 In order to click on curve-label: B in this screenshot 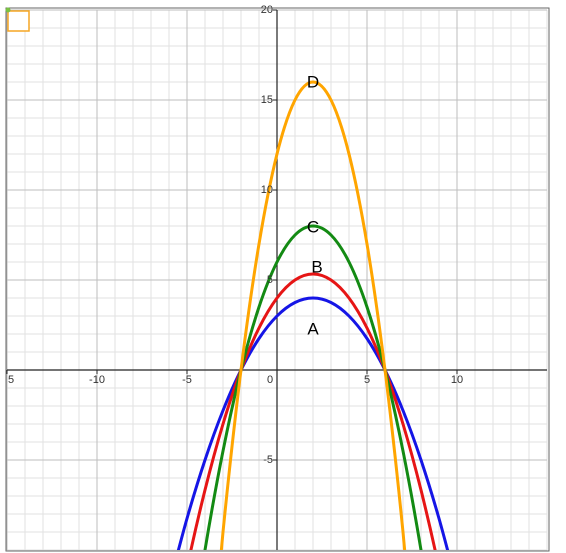, I will do `click(316, 266)`.